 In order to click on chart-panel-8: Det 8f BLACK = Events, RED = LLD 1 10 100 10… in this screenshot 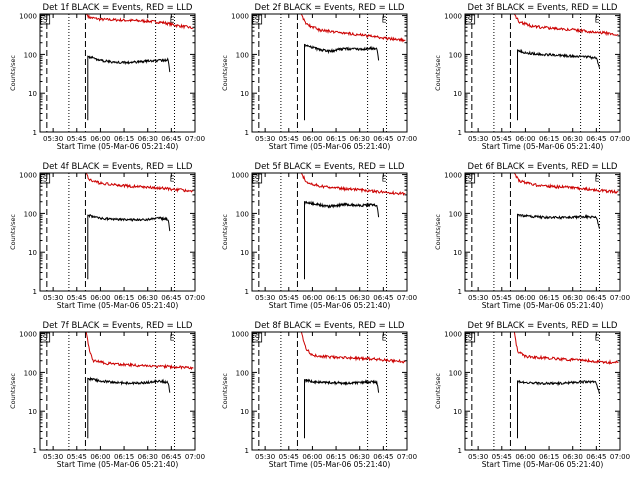, I will do `click(319, 395)`.